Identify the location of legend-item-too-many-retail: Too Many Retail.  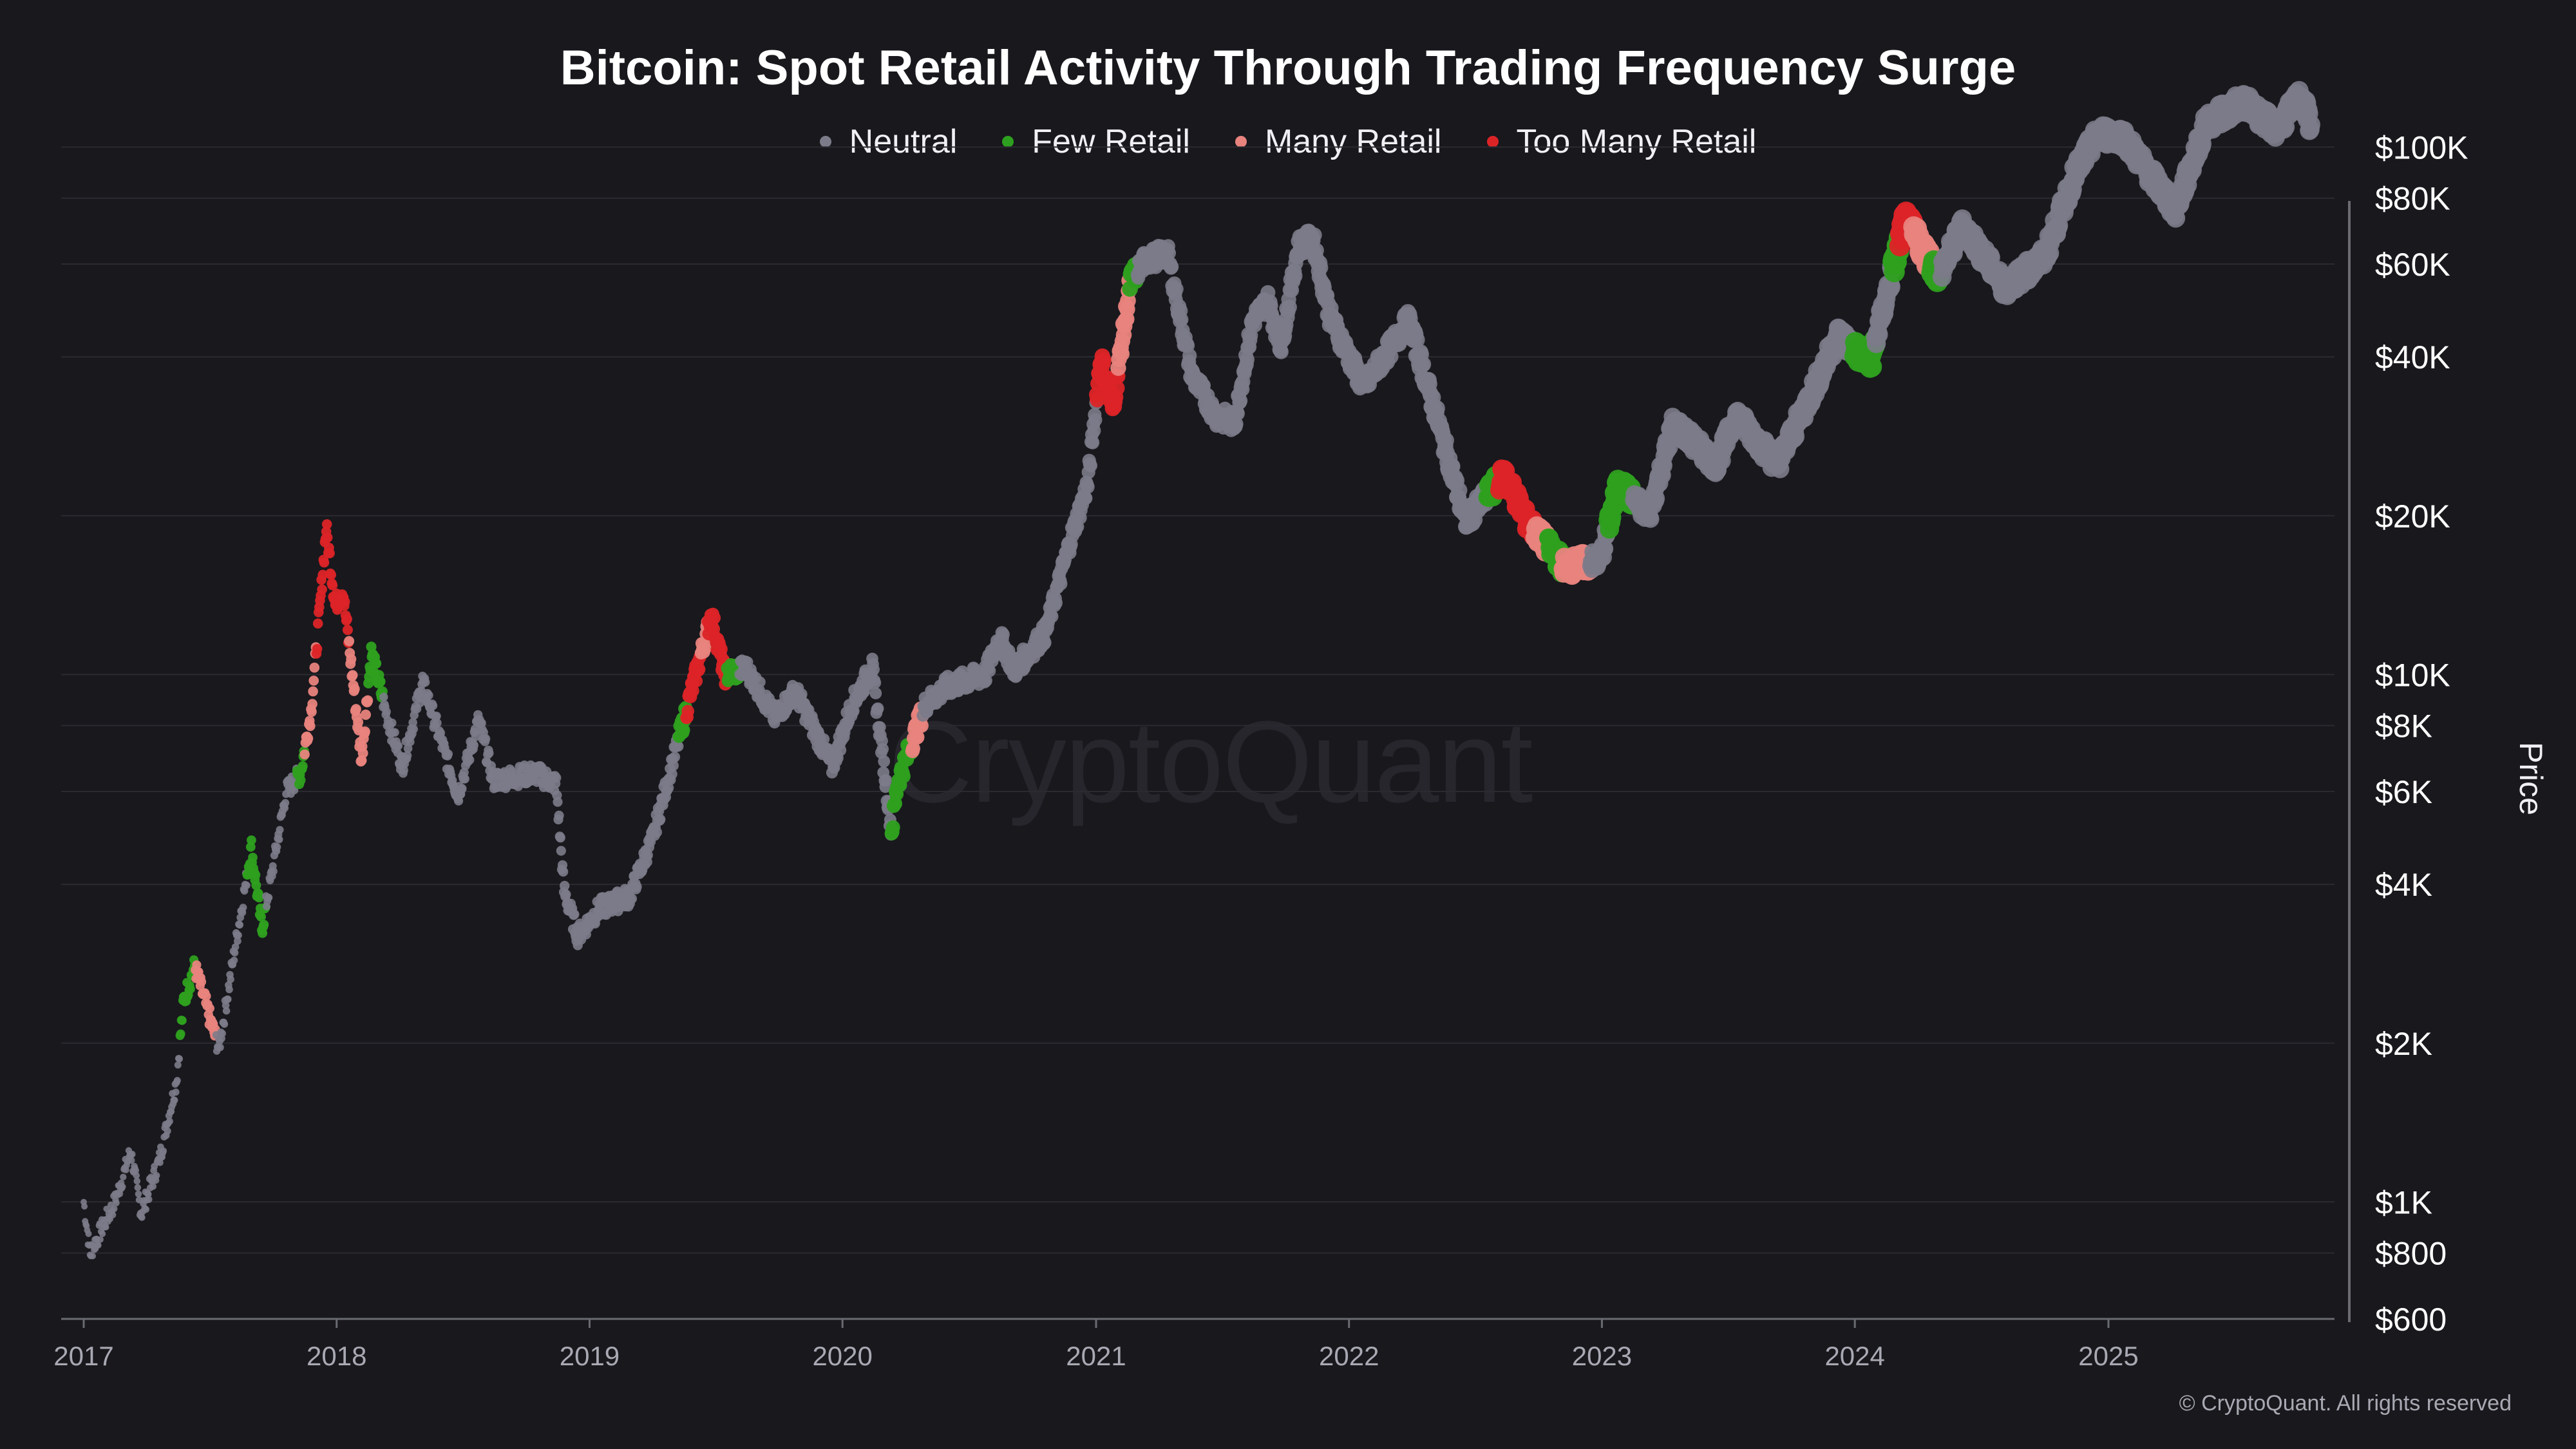
(1621, 141).